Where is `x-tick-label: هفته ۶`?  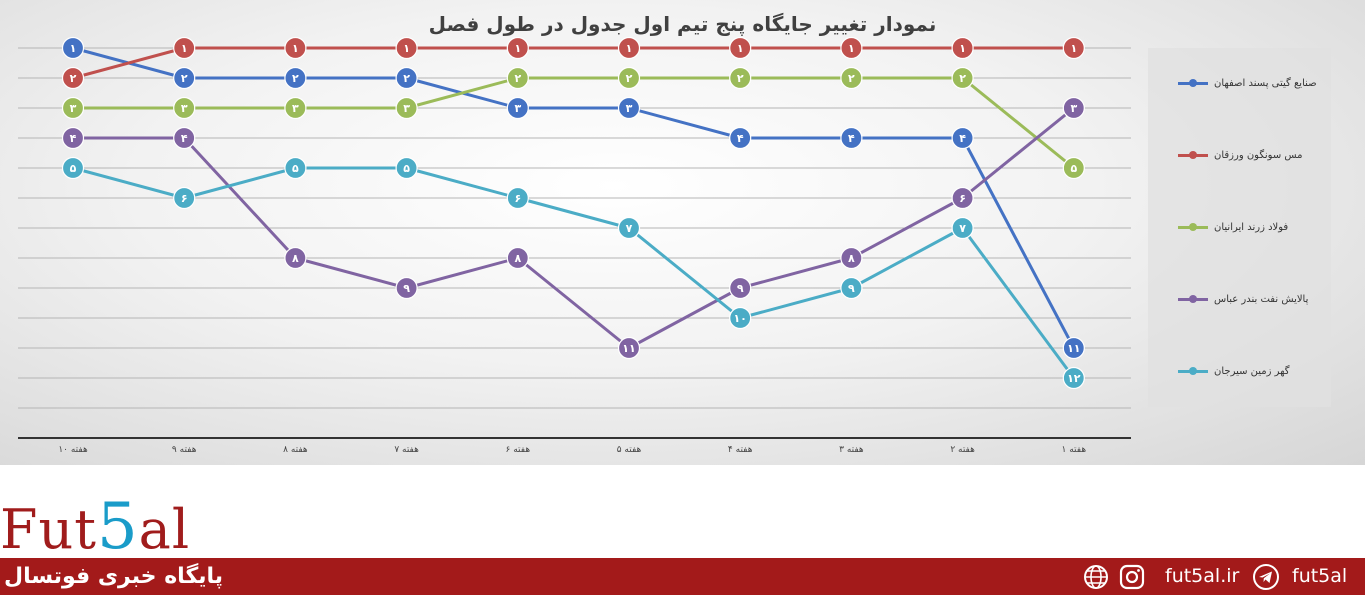
x-tick-label: هفته ۶ is located at coordinates (518, 450).